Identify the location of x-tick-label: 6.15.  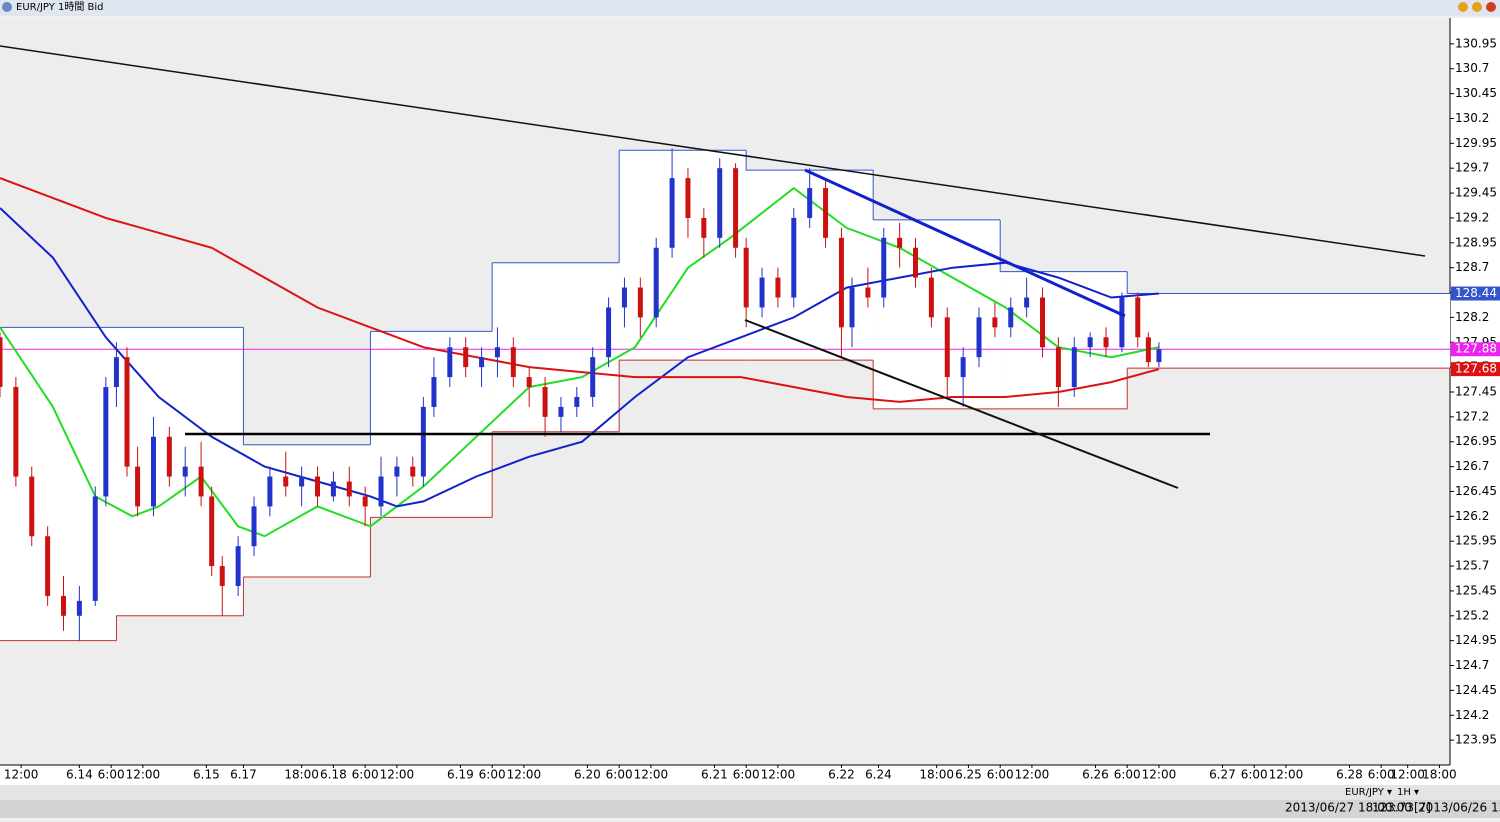
(206, 775).